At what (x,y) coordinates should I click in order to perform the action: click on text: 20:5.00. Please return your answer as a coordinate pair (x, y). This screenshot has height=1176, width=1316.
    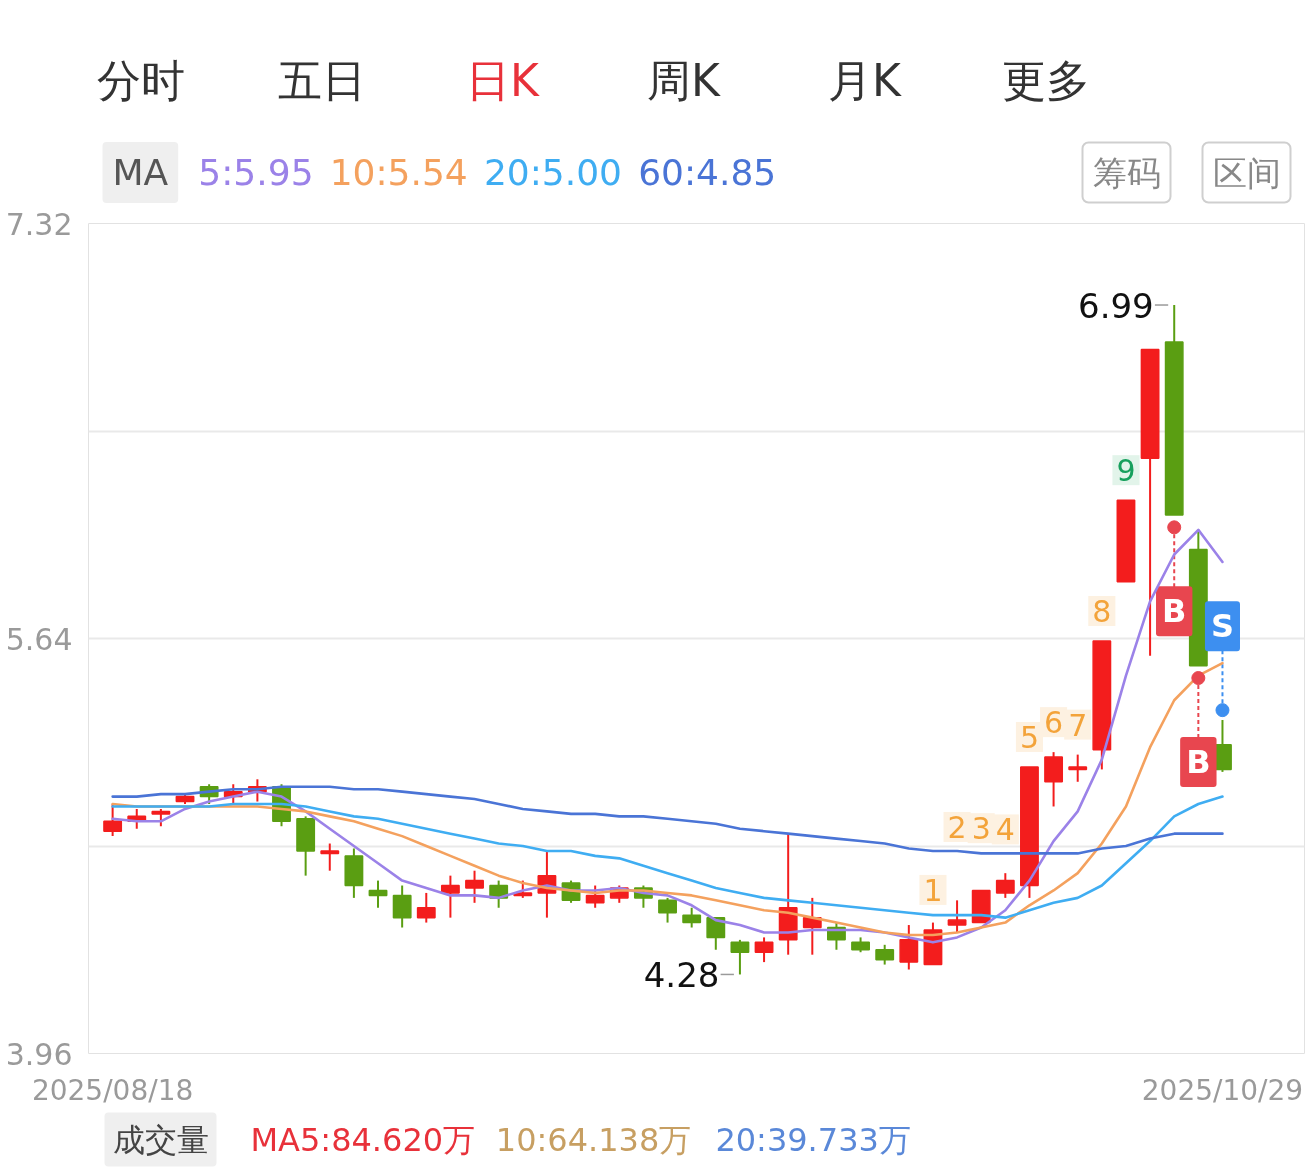
    Looking at the image, I should click on (553, 172).